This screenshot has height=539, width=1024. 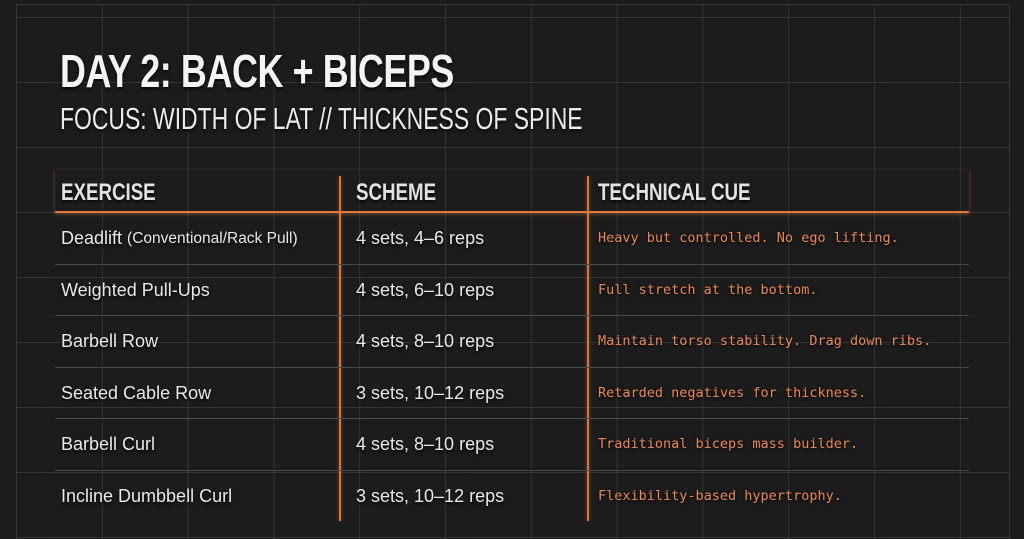 I want to click on column-header-scheme: SCHEME, so click(x=396, y=192).